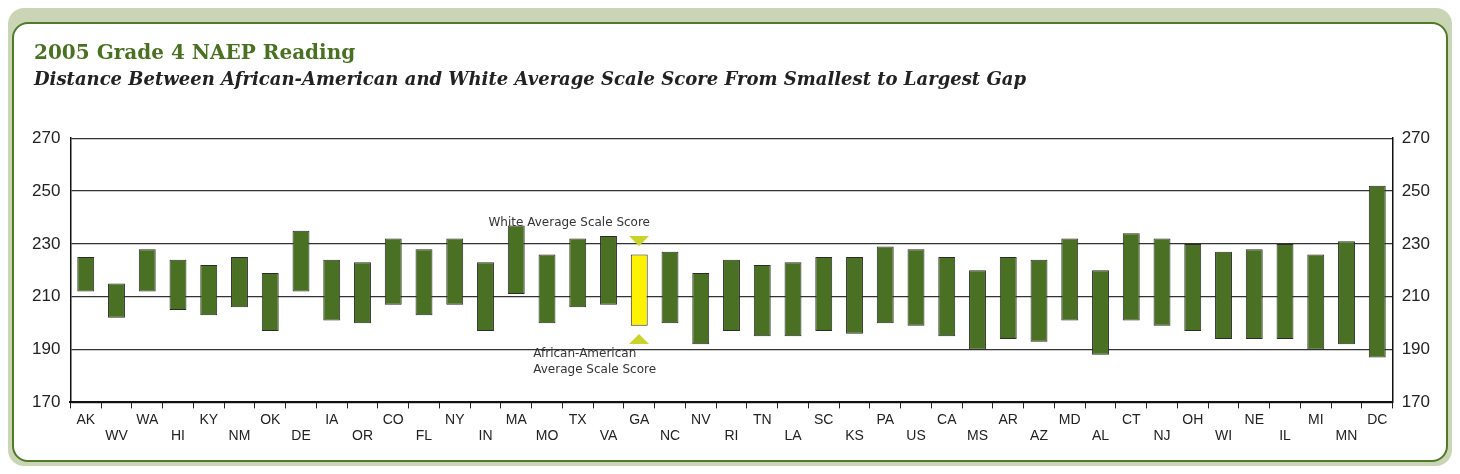  Describe the element at coordinates (271, 418) in the screenshot. I see `x-tick-label: OK` at that location.